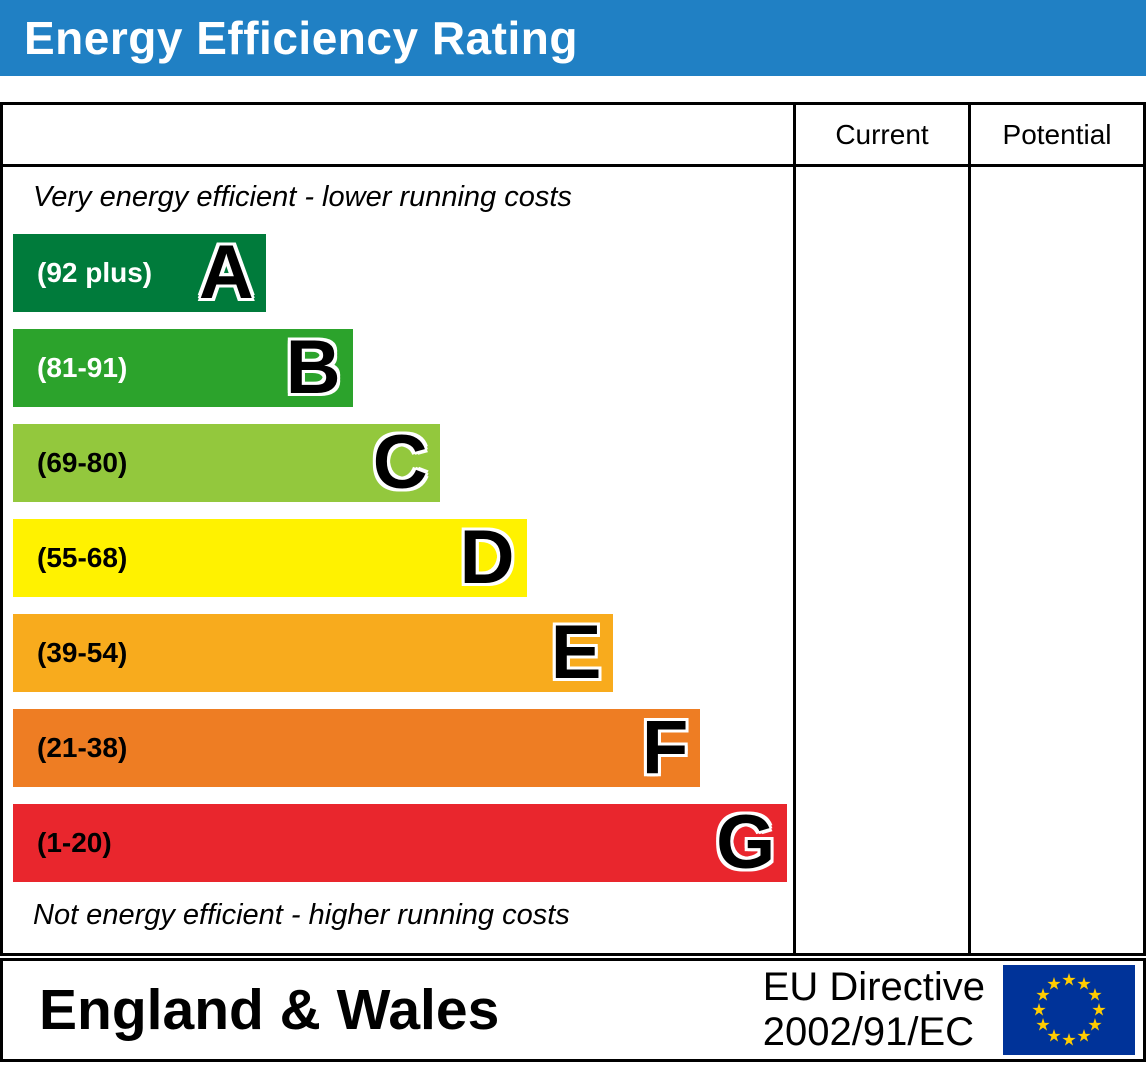  Describe the element at coordinates (398, 134) in the screenshot. I see `header-spacer` at that location.